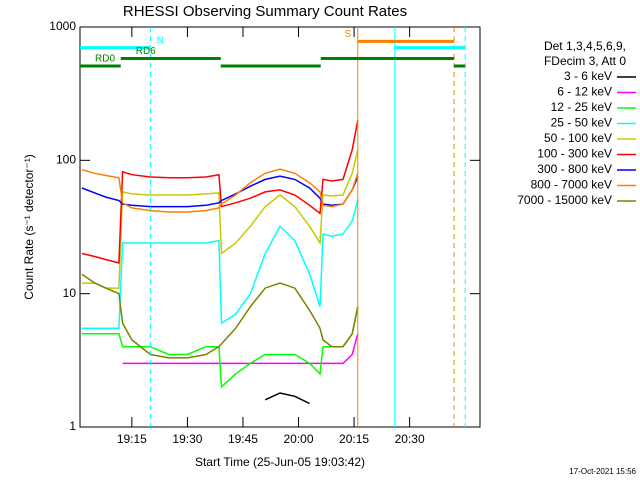  What do you see at coordinates (70, 293) in the screenshot?
I see `y-tick-label: 10` at bounding box center [70, 293].